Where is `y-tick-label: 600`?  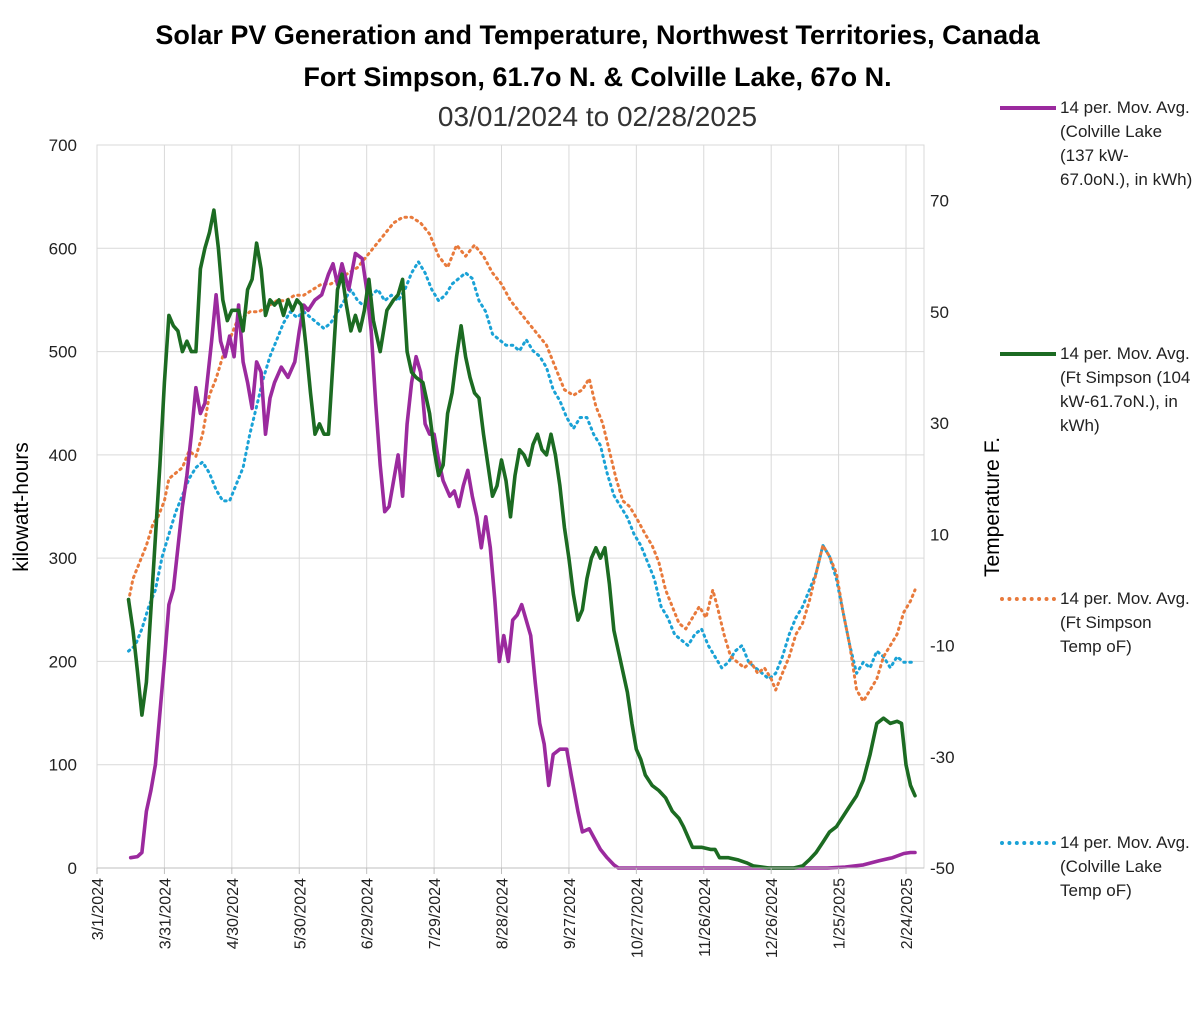 y-tick-label: 600 is located at coordinates (63, 248).